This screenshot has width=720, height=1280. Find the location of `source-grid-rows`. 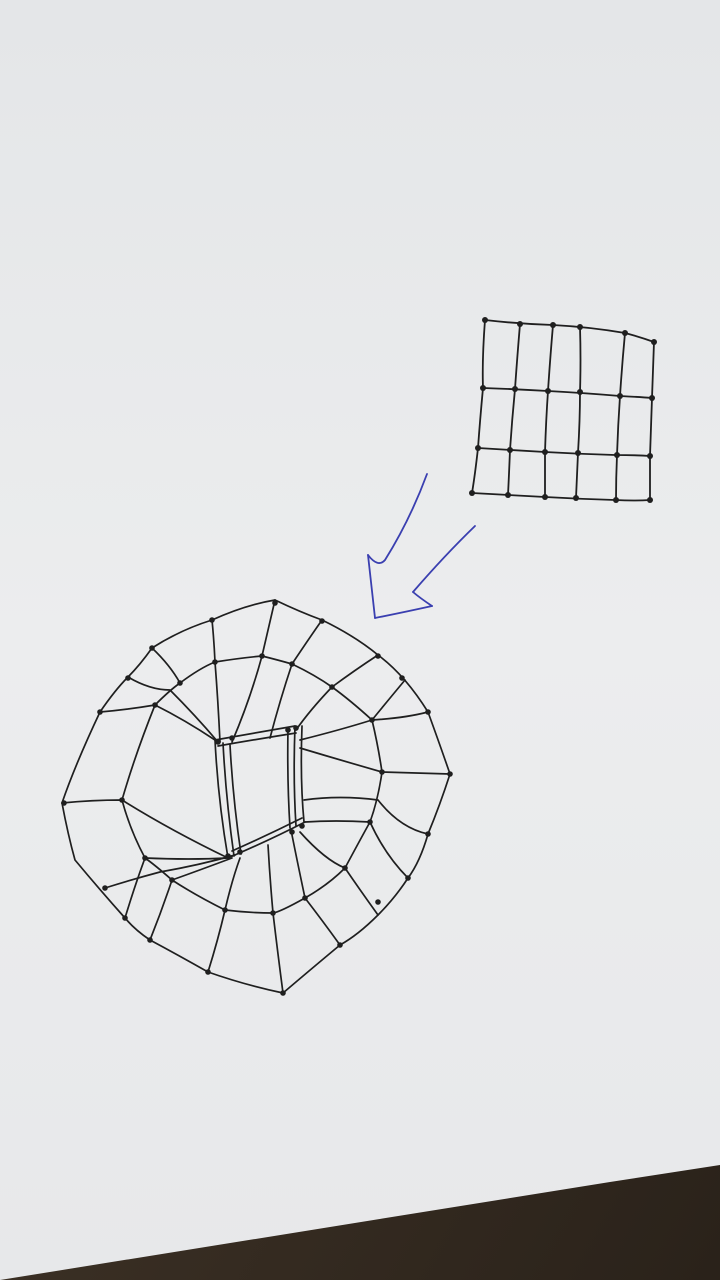

source-grid-rows is located at coordinates (563, 410).